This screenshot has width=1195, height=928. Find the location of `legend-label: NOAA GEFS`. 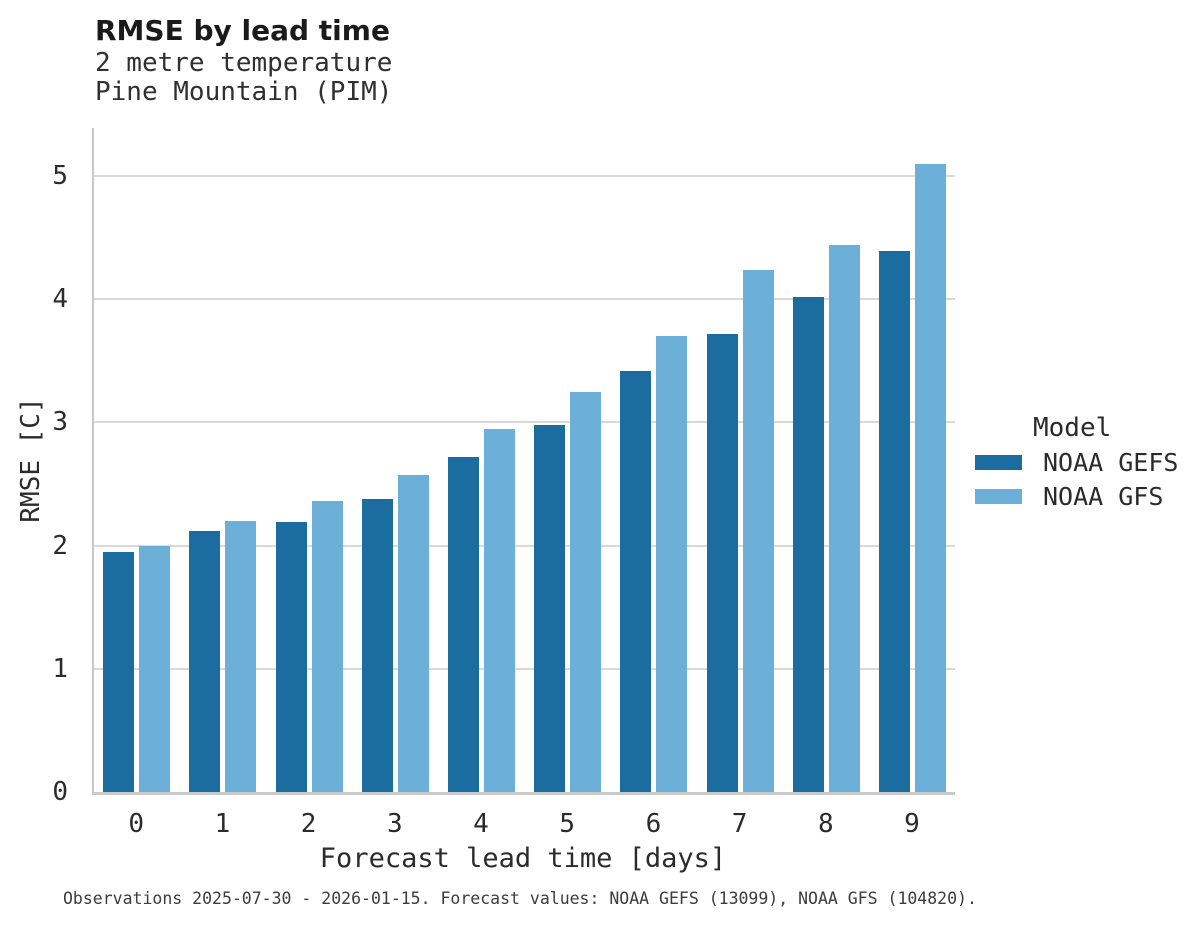

legend-label: NOAA GEFS is located at coordinates (1111, 462).